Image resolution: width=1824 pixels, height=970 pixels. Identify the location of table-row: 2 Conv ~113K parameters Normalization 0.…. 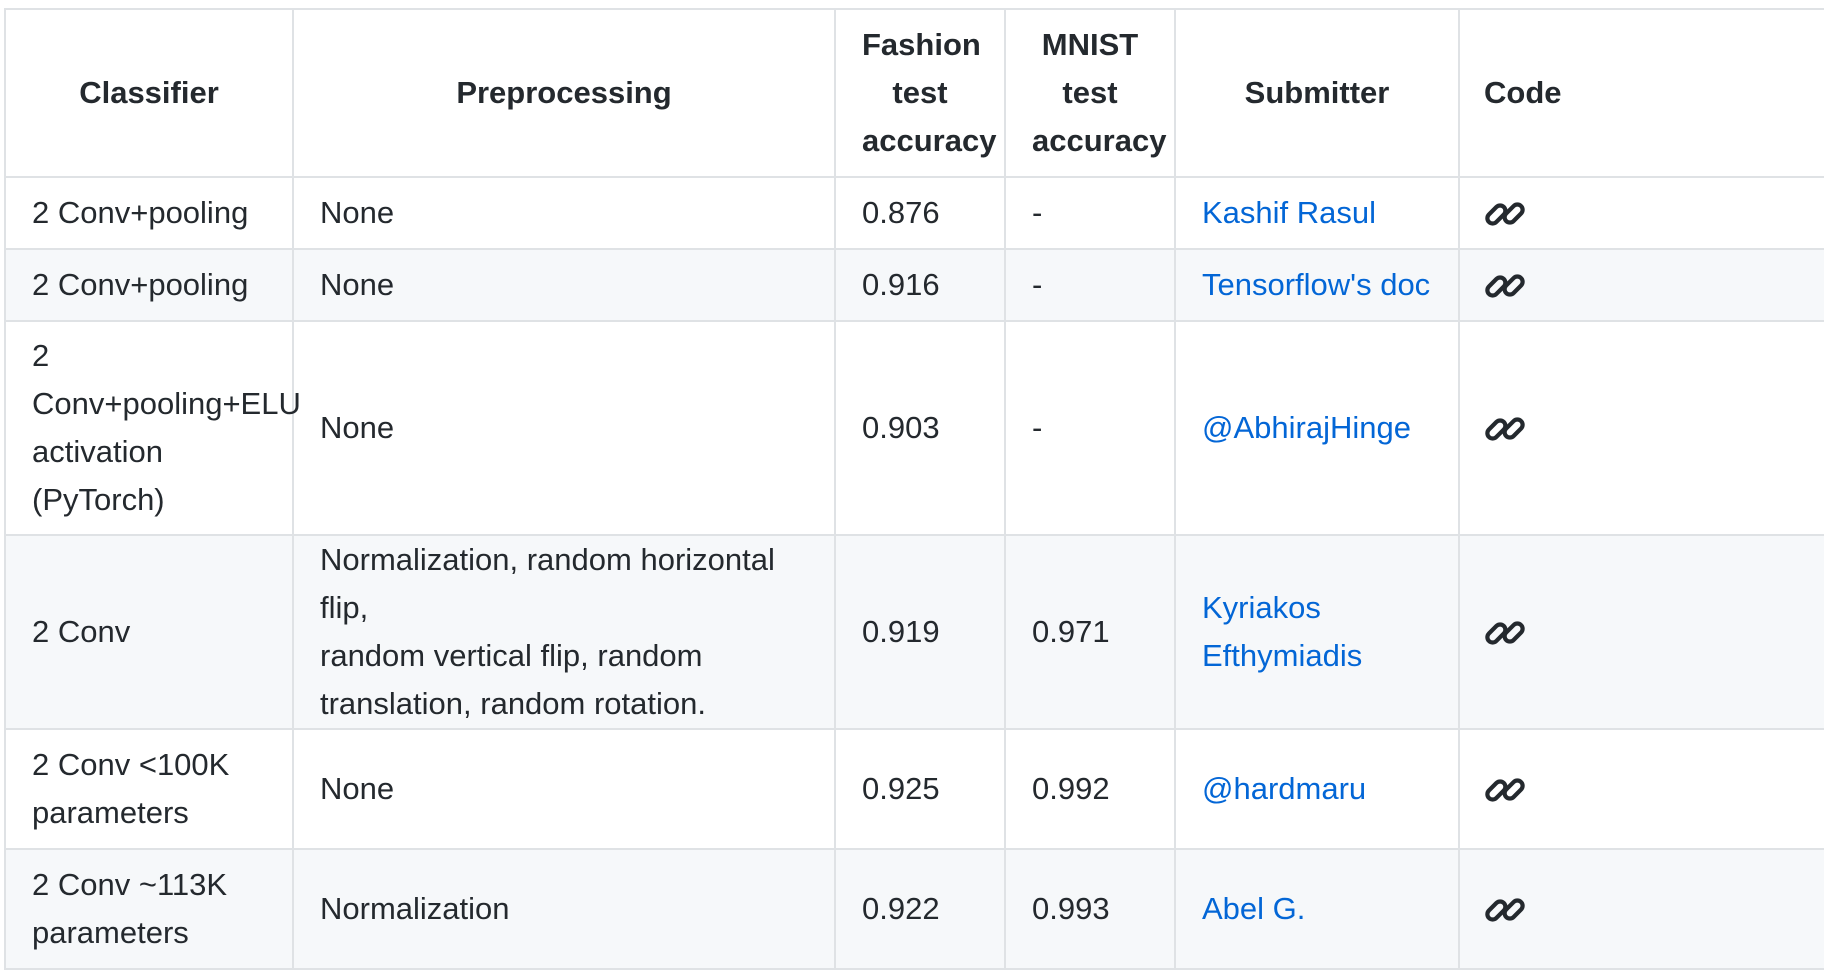
(914, 909).